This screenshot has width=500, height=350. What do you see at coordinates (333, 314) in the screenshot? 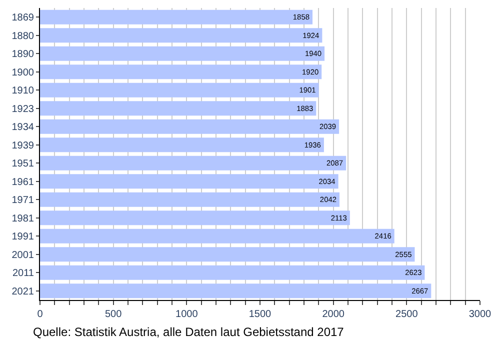
I see `x-tick-label: 2000` at bounding box center [333, 314].